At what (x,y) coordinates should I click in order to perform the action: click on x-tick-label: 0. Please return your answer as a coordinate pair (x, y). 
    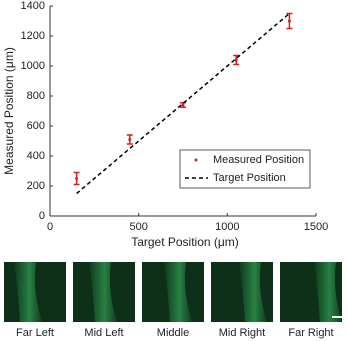
    Looking at the image, I should click on (50, 227).